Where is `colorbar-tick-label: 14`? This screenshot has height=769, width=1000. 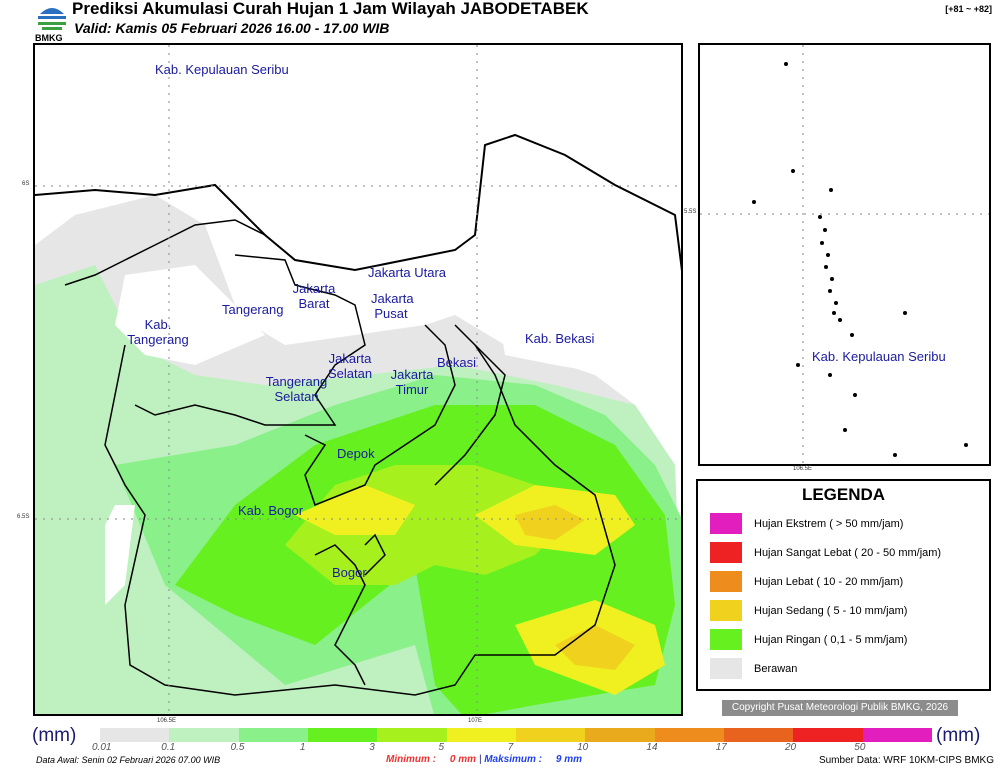 colorbar-tick-label: 14 is located at coordinates (652, 747).